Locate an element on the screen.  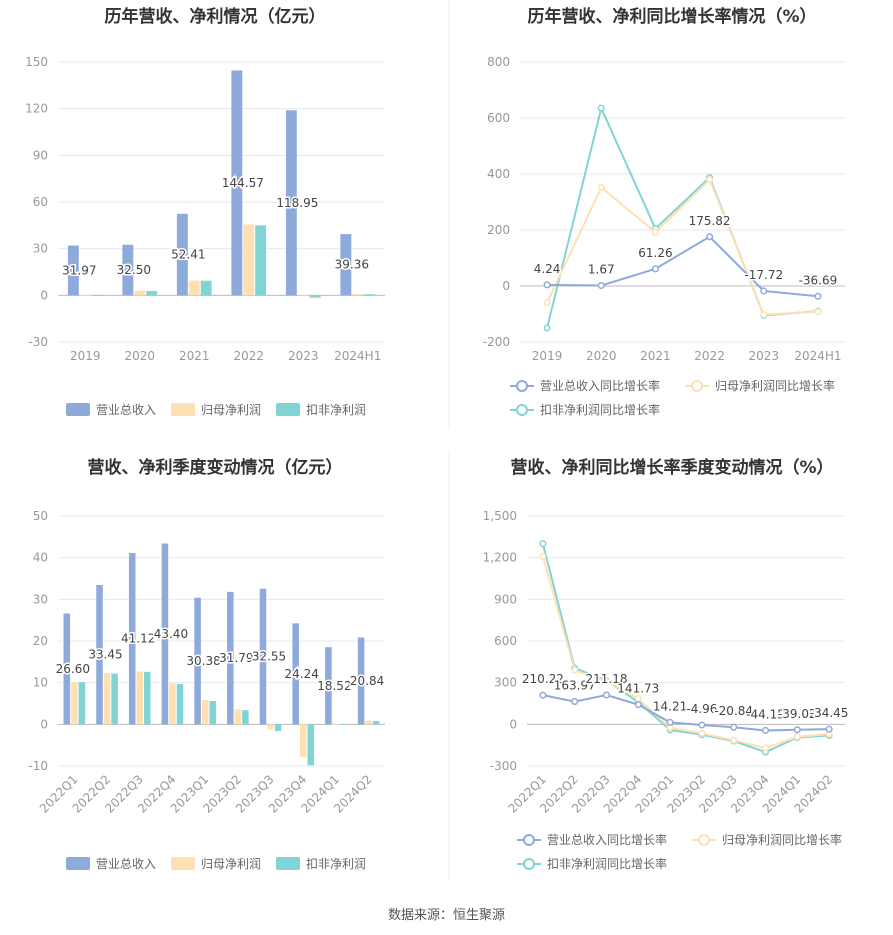
data-label: 24.24 is located at coordinates (302, 674).